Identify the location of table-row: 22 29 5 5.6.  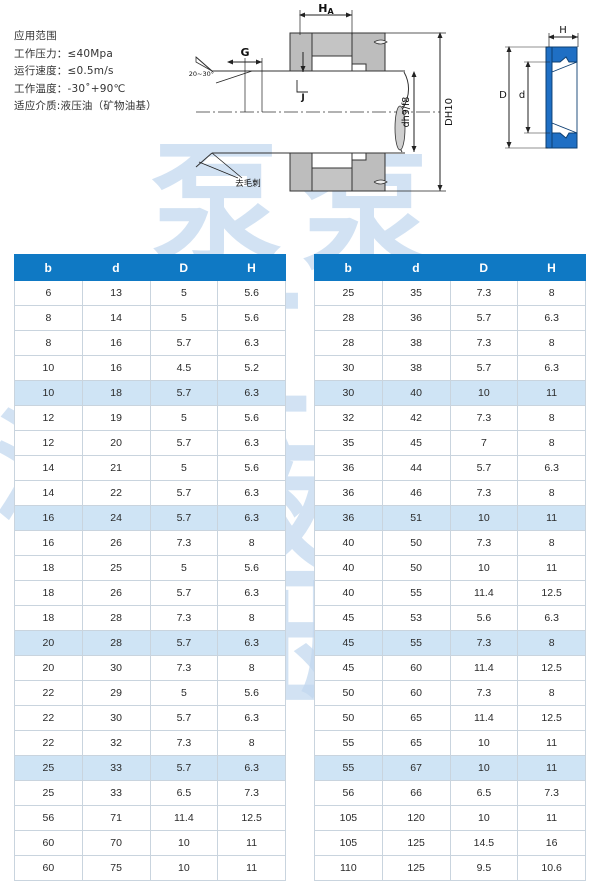
(150, 693).